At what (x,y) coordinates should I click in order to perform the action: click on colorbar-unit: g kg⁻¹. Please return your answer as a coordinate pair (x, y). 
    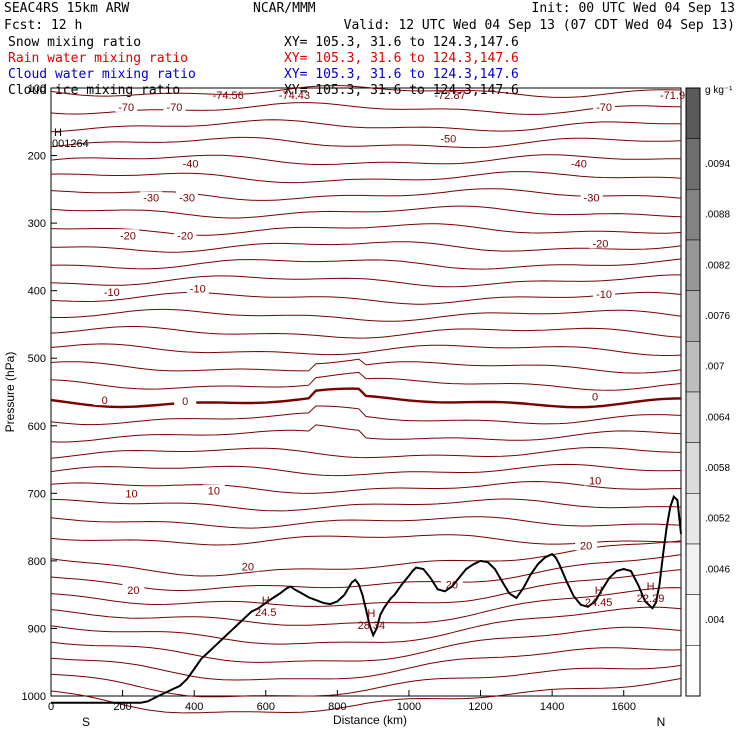
    Looking at the image, I should click on (719, 90).